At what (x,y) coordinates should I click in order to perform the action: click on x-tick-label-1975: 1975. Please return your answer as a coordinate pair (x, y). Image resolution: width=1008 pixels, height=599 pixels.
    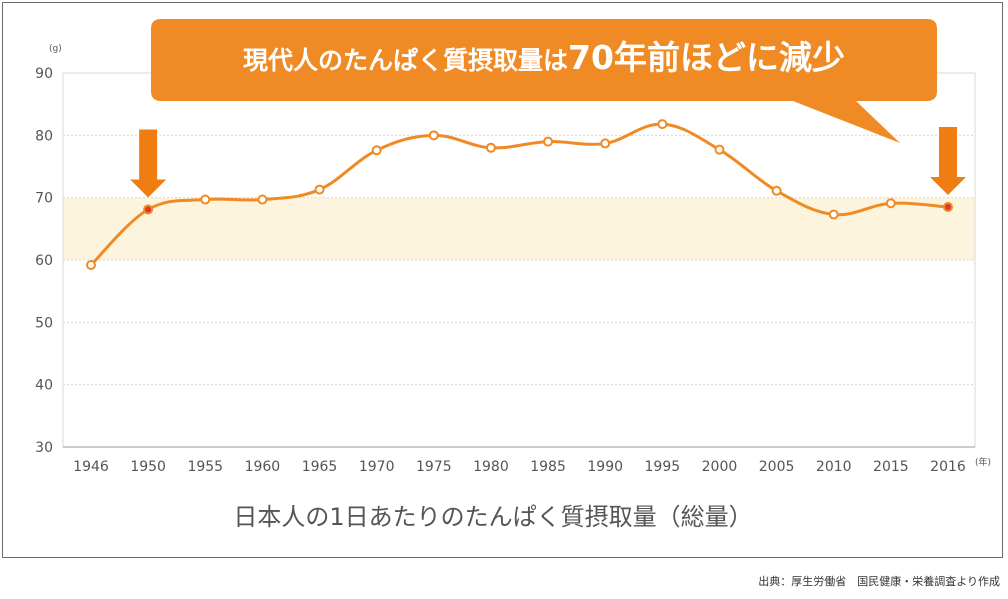
    Looking at the image, I should click on (434, 467).